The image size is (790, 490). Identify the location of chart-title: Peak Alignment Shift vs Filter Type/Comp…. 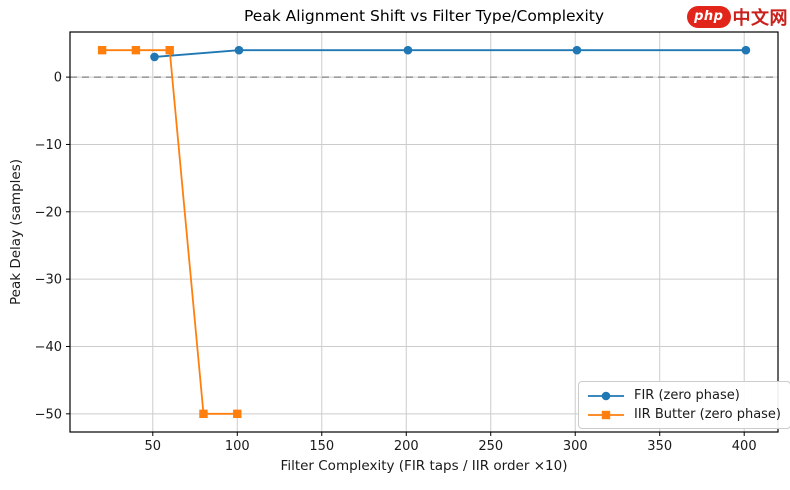
(424, 16).